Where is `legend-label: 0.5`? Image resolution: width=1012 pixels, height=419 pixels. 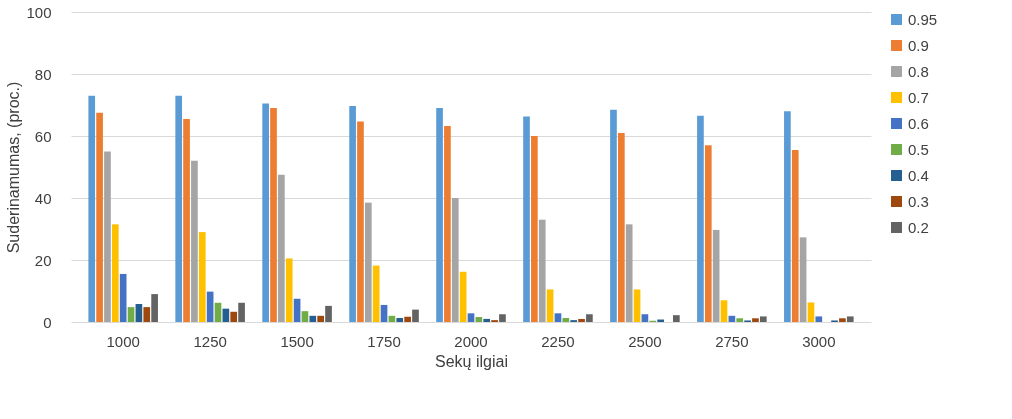
legend-label: 0.5 is located at coordinates (918, 149).